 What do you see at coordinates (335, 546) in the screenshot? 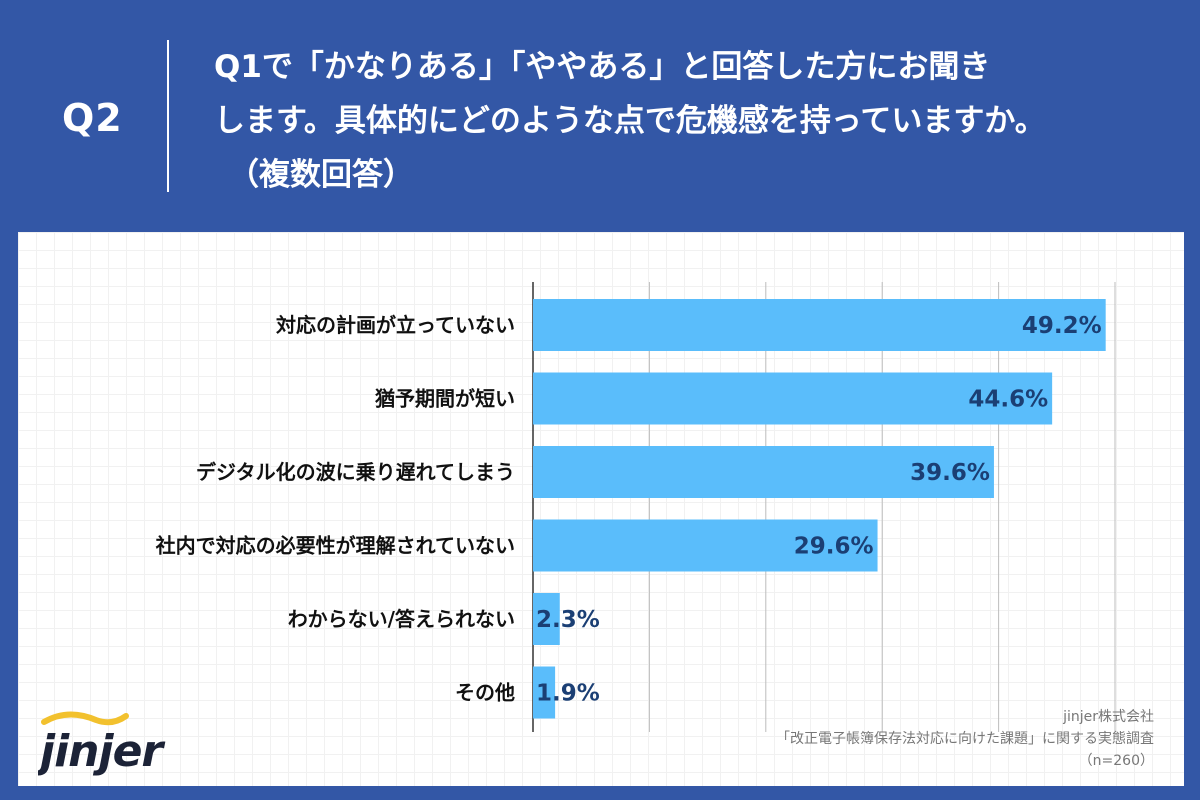
I see `category-label: 社内で対応の必要性が理解されていない` at bounding box center [335, 546].